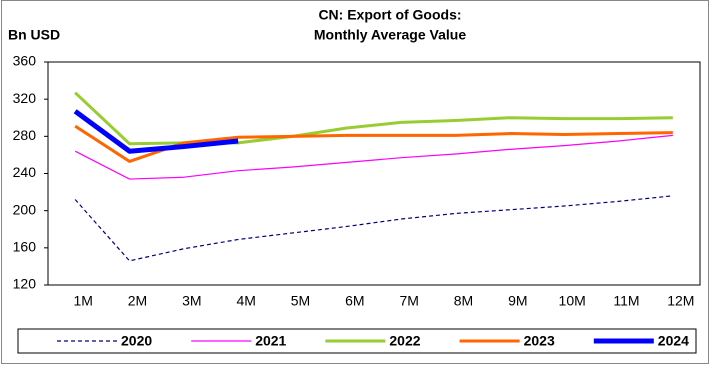 Image resolution: width=712 pixels, height=370 pixels. What do you see at coordinates (626, 301) in the screenshot?
I see `x-tick-label: 11M` at bounding box center [626, 301].